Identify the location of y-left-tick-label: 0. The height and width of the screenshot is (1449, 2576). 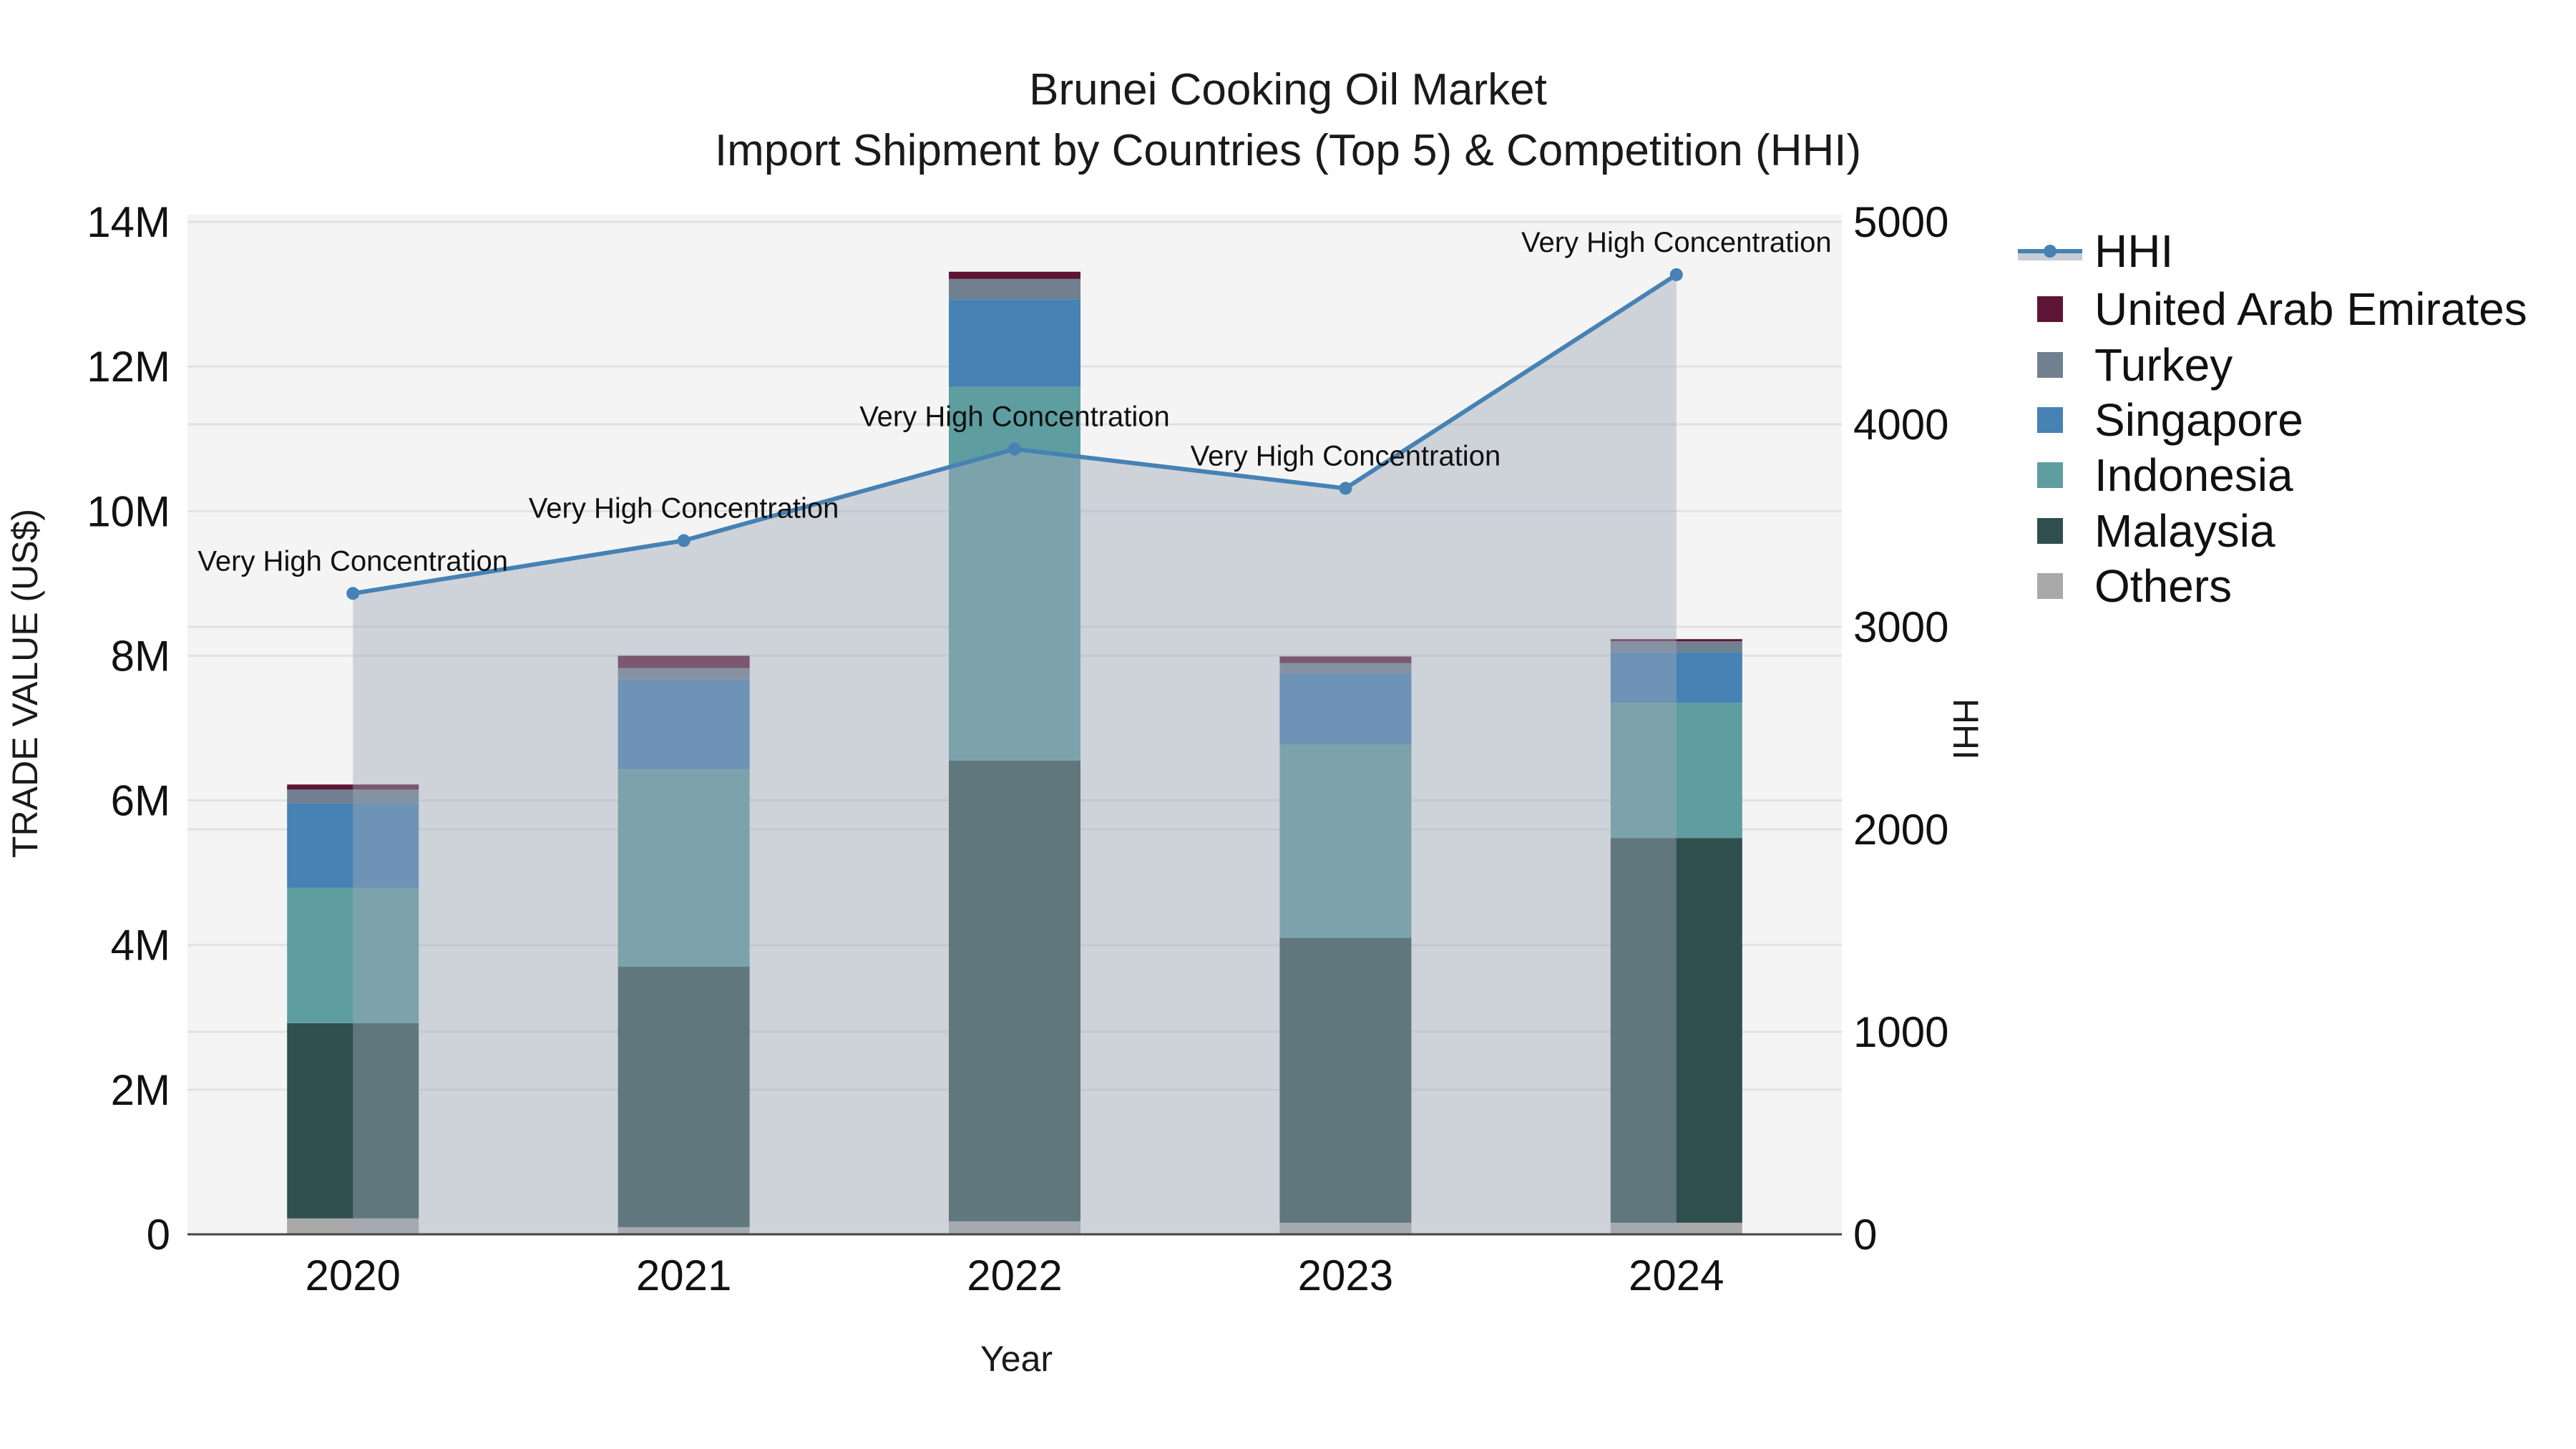
(158, 1235).